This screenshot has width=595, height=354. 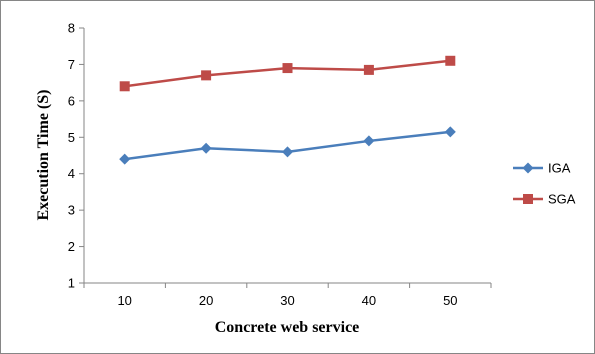 What do you see at coordinates (71, 100) in the screenshot?
I see `y-tick-label: 6` at bounding box center [71, 100].